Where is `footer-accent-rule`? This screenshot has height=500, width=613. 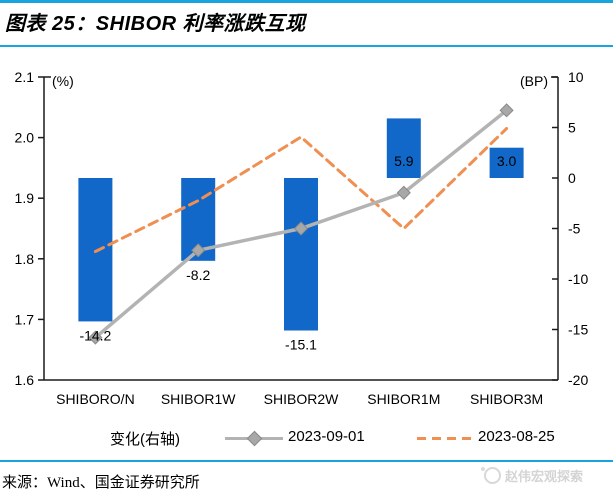 footer-accent-rule is located at coordinates (306, 461).